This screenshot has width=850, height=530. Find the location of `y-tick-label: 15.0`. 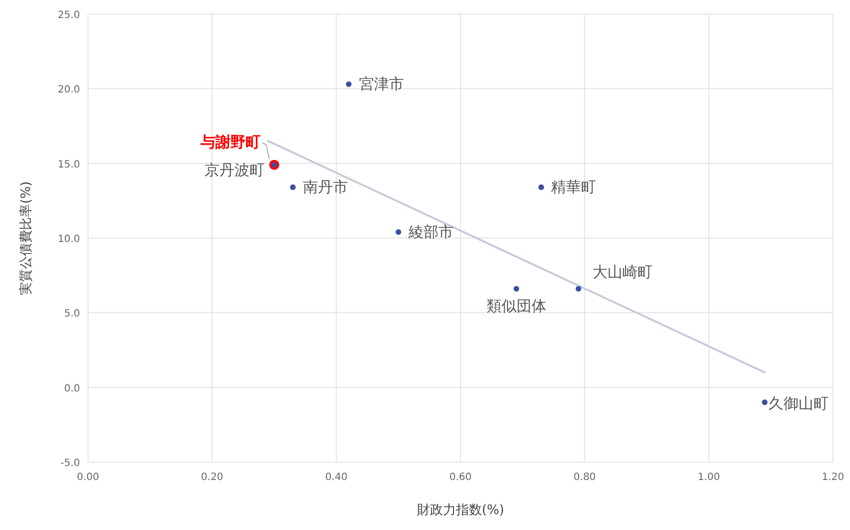

y-tick-label: 15.0 is located at coordinates (69, 164).